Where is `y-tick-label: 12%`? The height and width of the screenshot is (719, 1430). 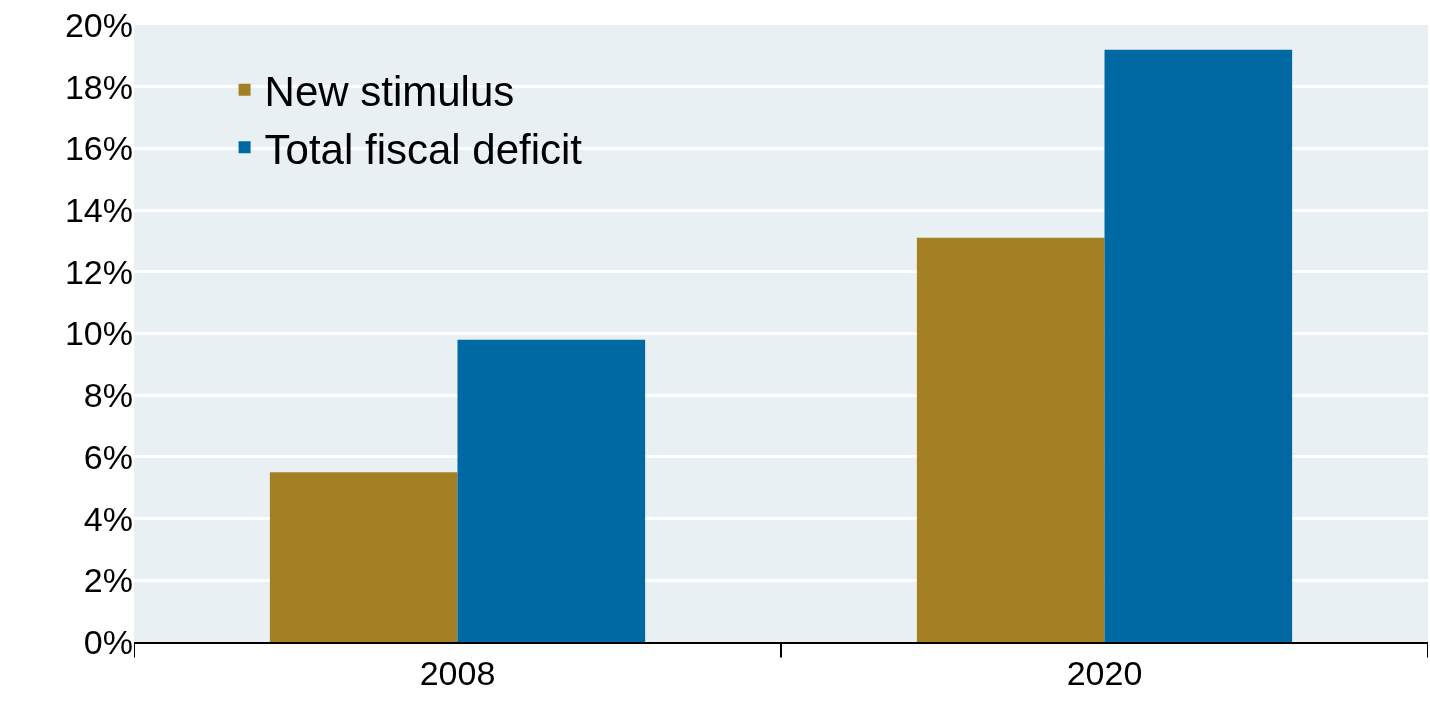 y-tick-label: 12% is located at coordinates (98, 271).